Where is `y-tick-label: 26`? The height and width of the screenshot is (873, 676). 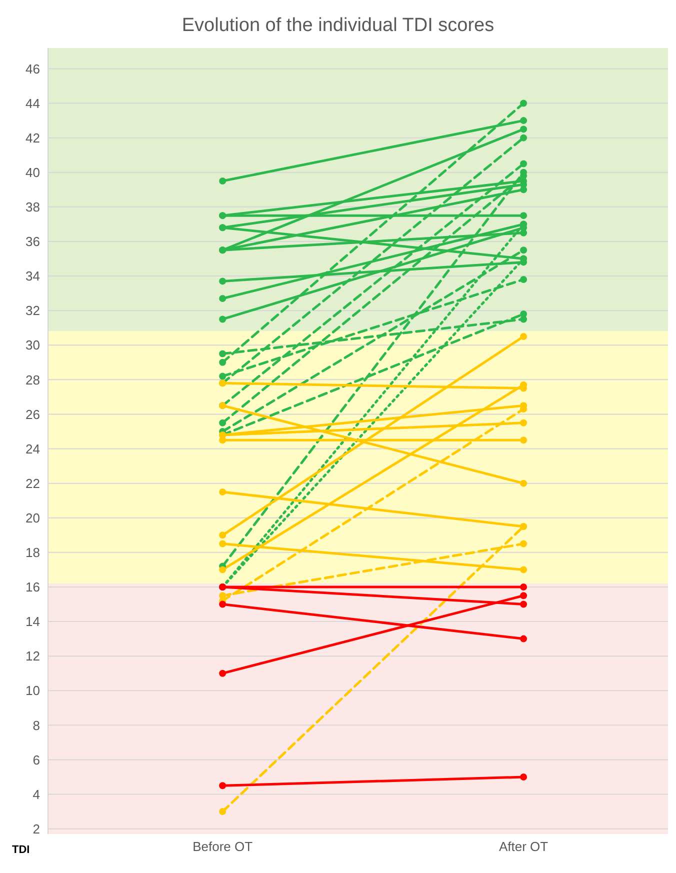
y-tick-label: 26 is located at coordinates (33, 414).